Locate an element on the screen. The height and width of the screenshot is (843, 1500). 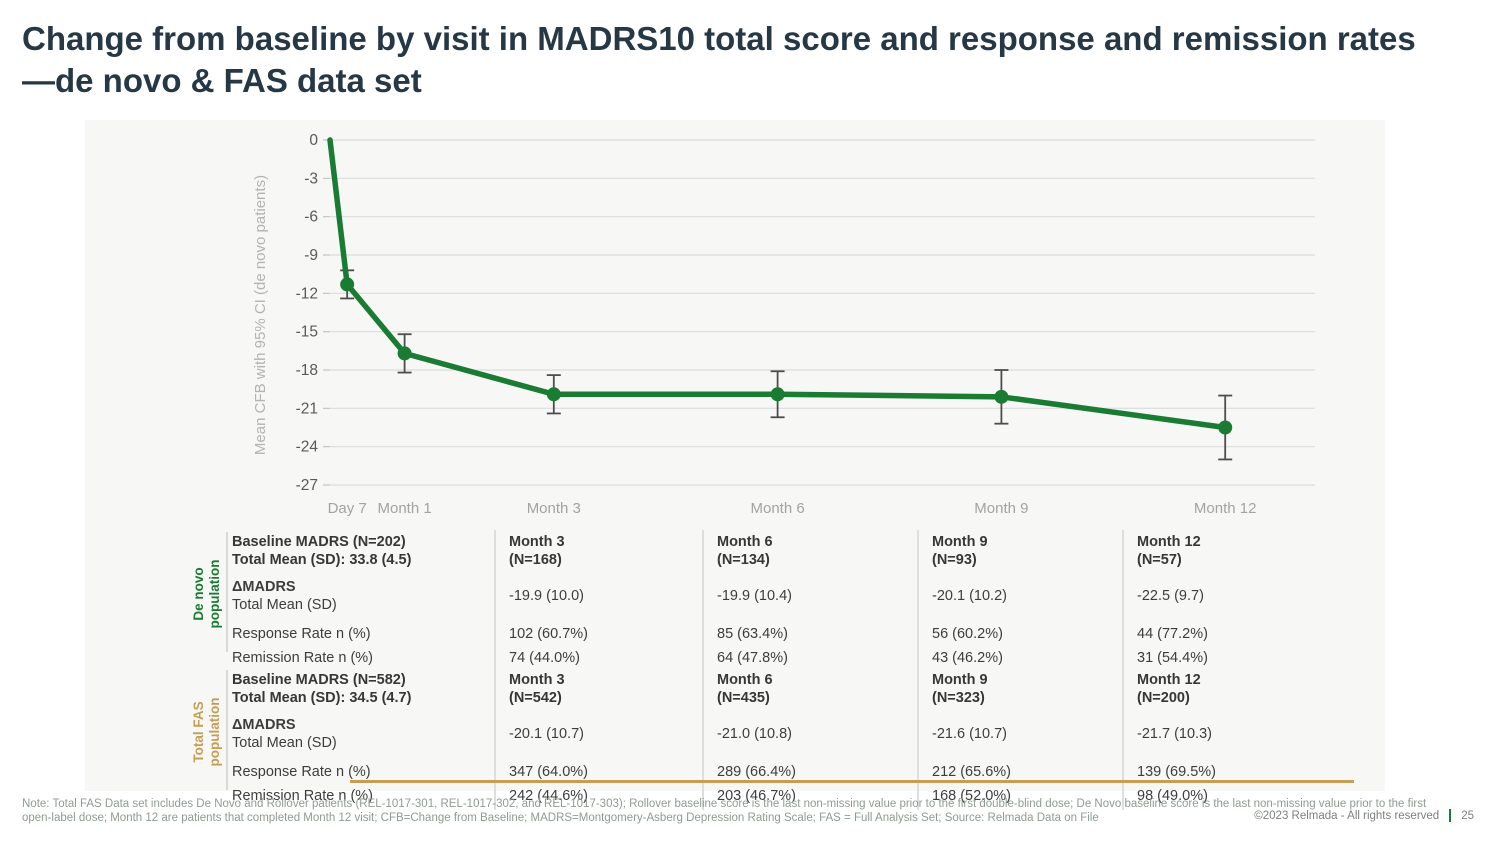
delta-value: -20.1 (10.2) is located at coordinates (1019, 599).